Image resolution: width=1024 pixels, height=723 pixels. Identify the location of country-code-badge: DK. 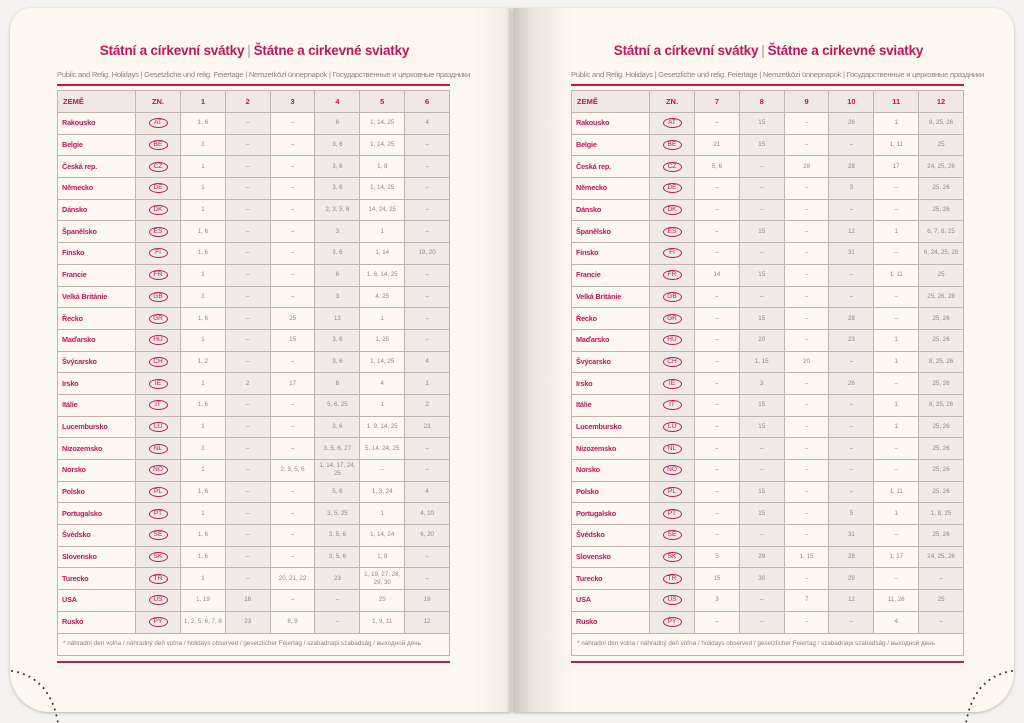
(672, 210).